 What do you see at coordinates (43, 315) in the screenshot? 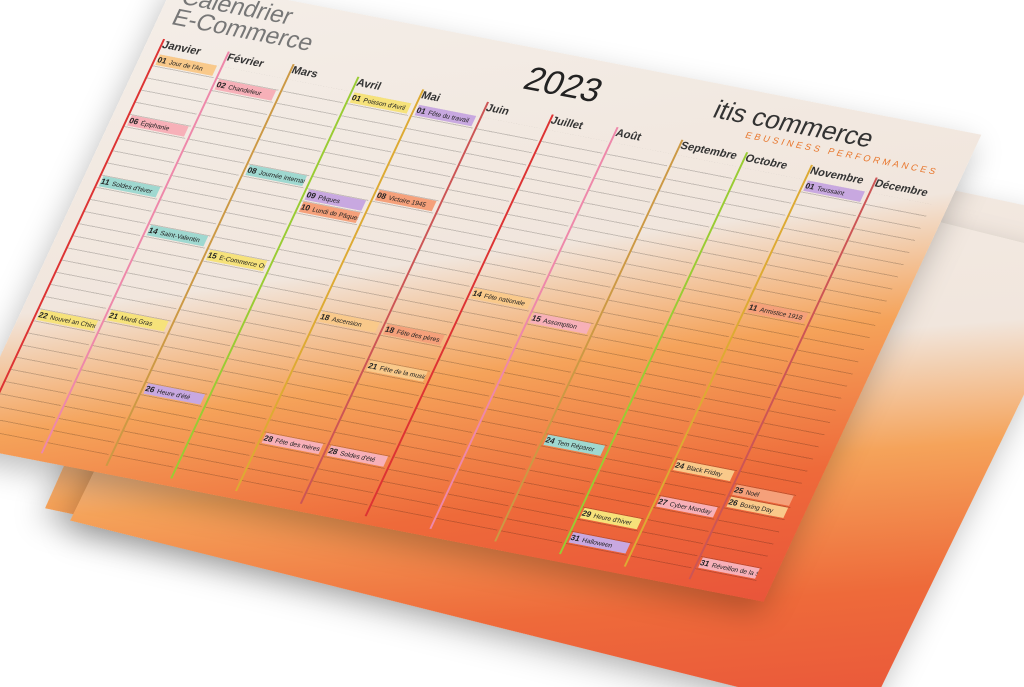
I see `event-day: 22` at bounding box center [43, 315].